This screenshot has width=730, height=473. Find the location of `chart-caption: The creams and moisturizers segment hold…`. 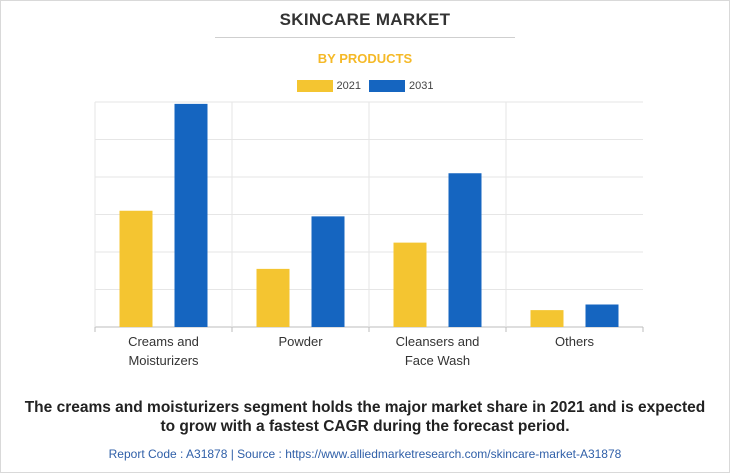

chart-caption: The creams and moisturizers segment hold… is located at coordinates (365, 417).